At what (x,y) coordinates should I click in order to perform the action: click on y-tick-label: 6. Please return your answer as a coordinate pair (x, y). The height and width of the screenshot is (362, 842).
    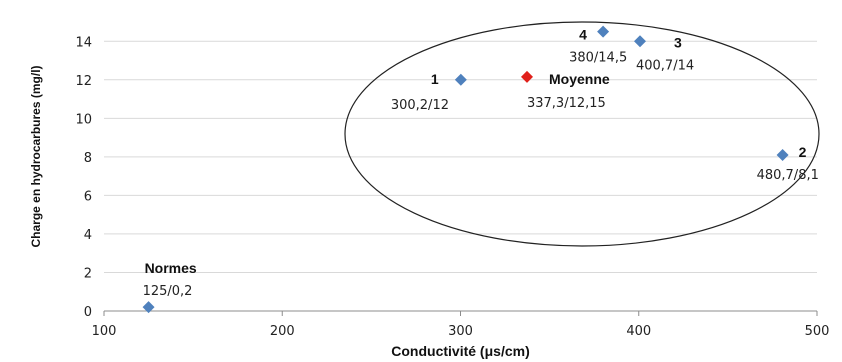
    Looking at the image, I should click on (88, 196).